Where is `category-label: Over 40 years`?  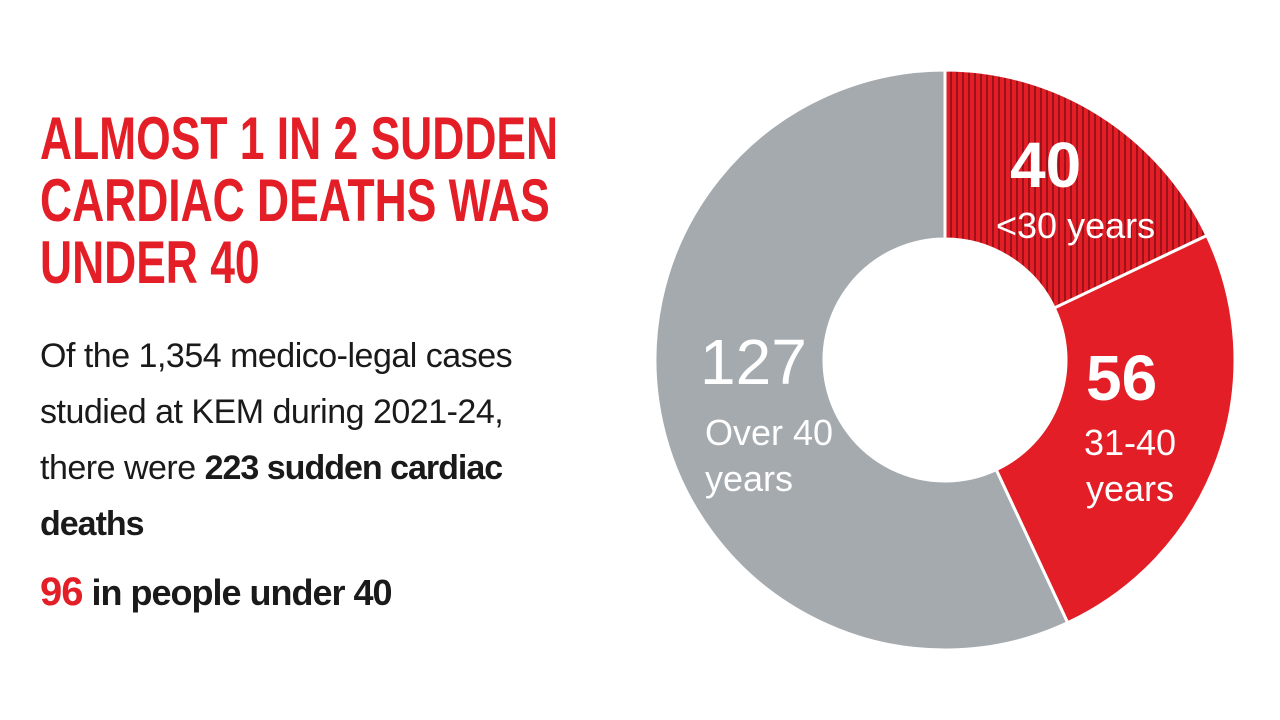 category-label: Over 40 years is located at coordinates (769, 455).